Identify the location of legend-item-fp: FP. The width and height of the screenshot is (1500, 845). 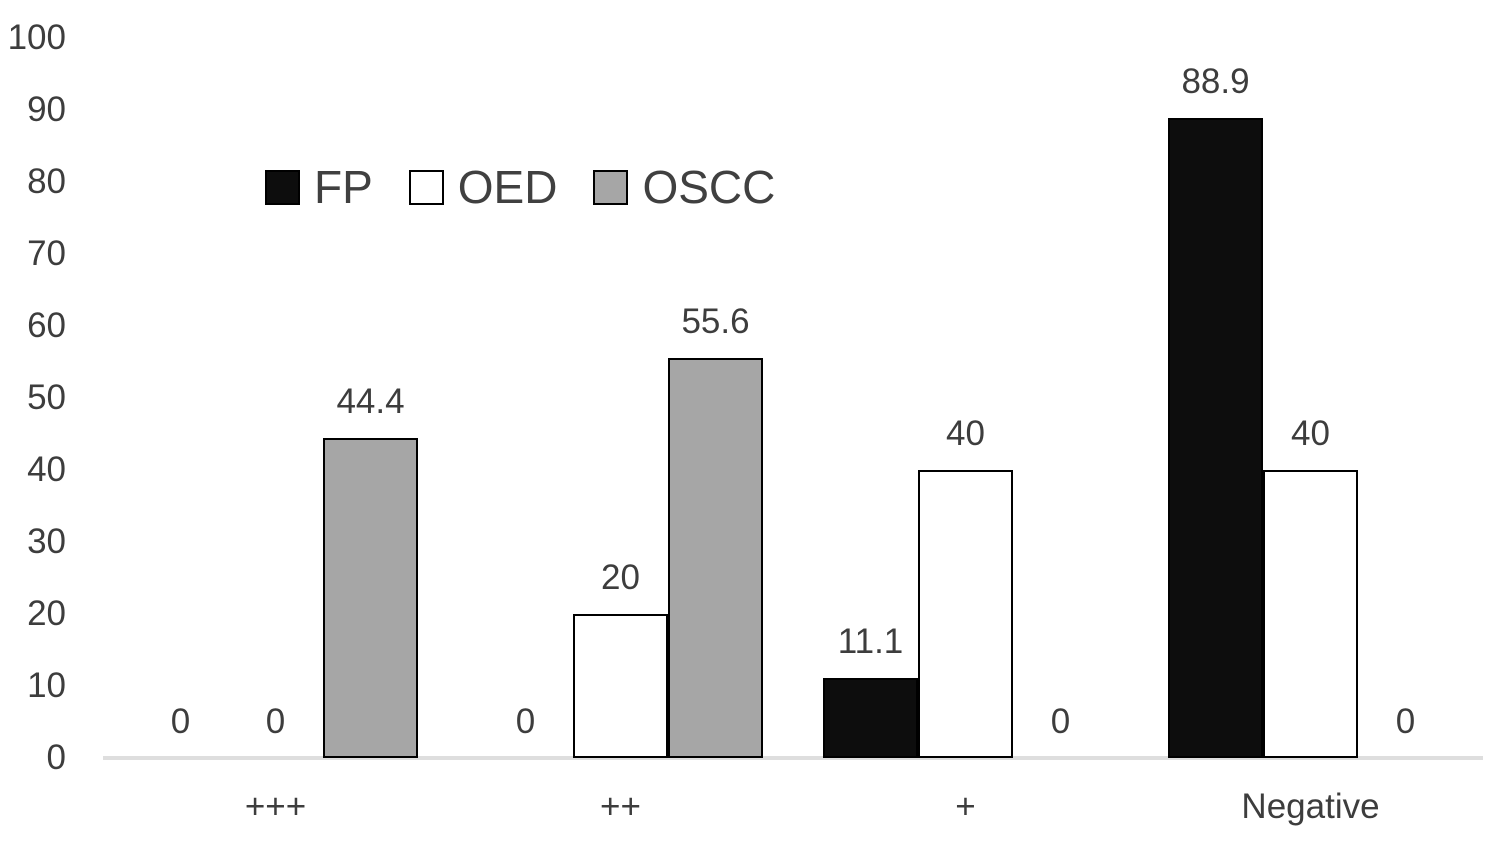
(319, 187).